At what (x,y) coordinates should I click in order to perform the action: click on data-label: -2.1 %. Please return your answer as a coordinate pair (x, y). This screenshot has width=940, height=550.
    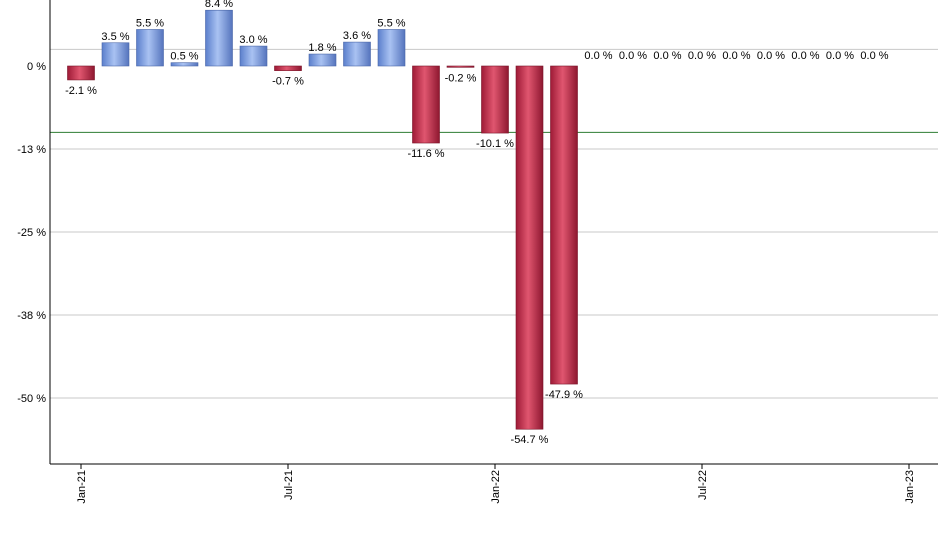
    Looking at the image, I should click on (81, 91).